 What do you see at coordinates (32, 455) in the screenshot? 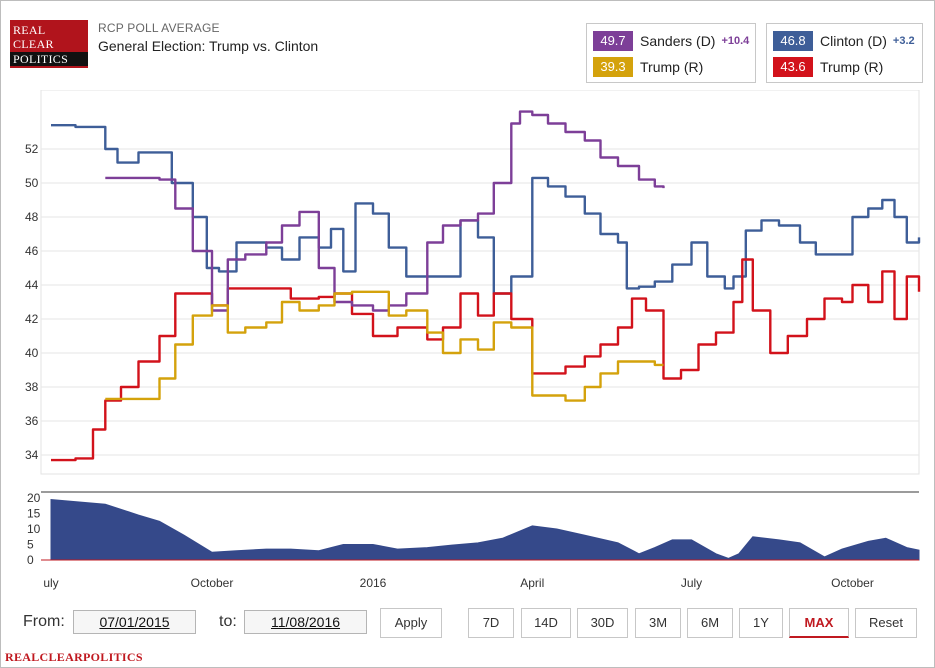
I see `y-tick-label: 34` at bounding box center [32, 455].